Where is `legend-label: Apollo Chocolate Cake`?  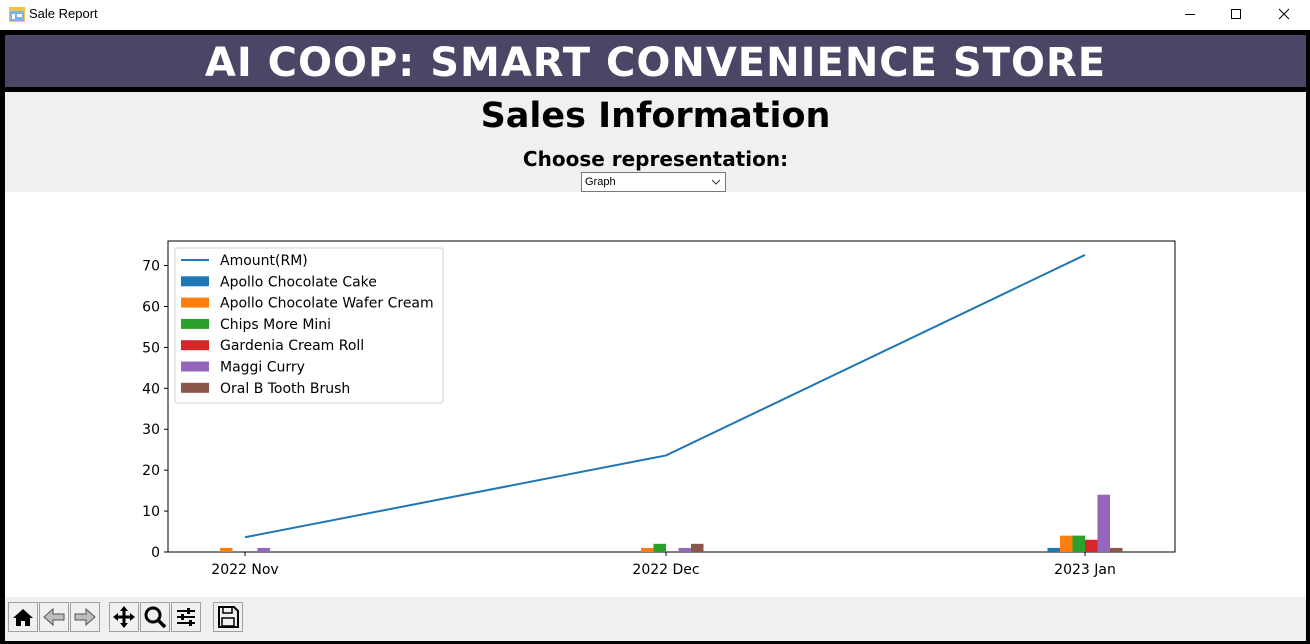
legend-label: Apollo Chocolate Cake is located at coordinates (298, 282).